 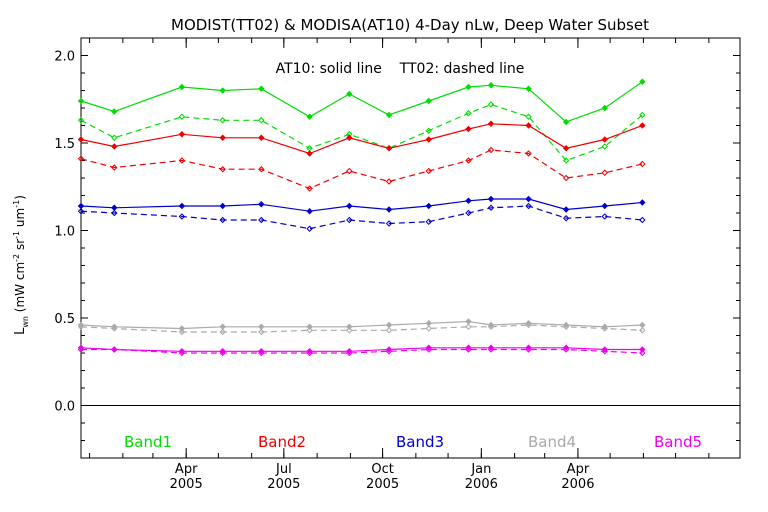 I want to click on chart-subtitle: AT10: solid line TT02: dashed line, so click(x=400, y=69).